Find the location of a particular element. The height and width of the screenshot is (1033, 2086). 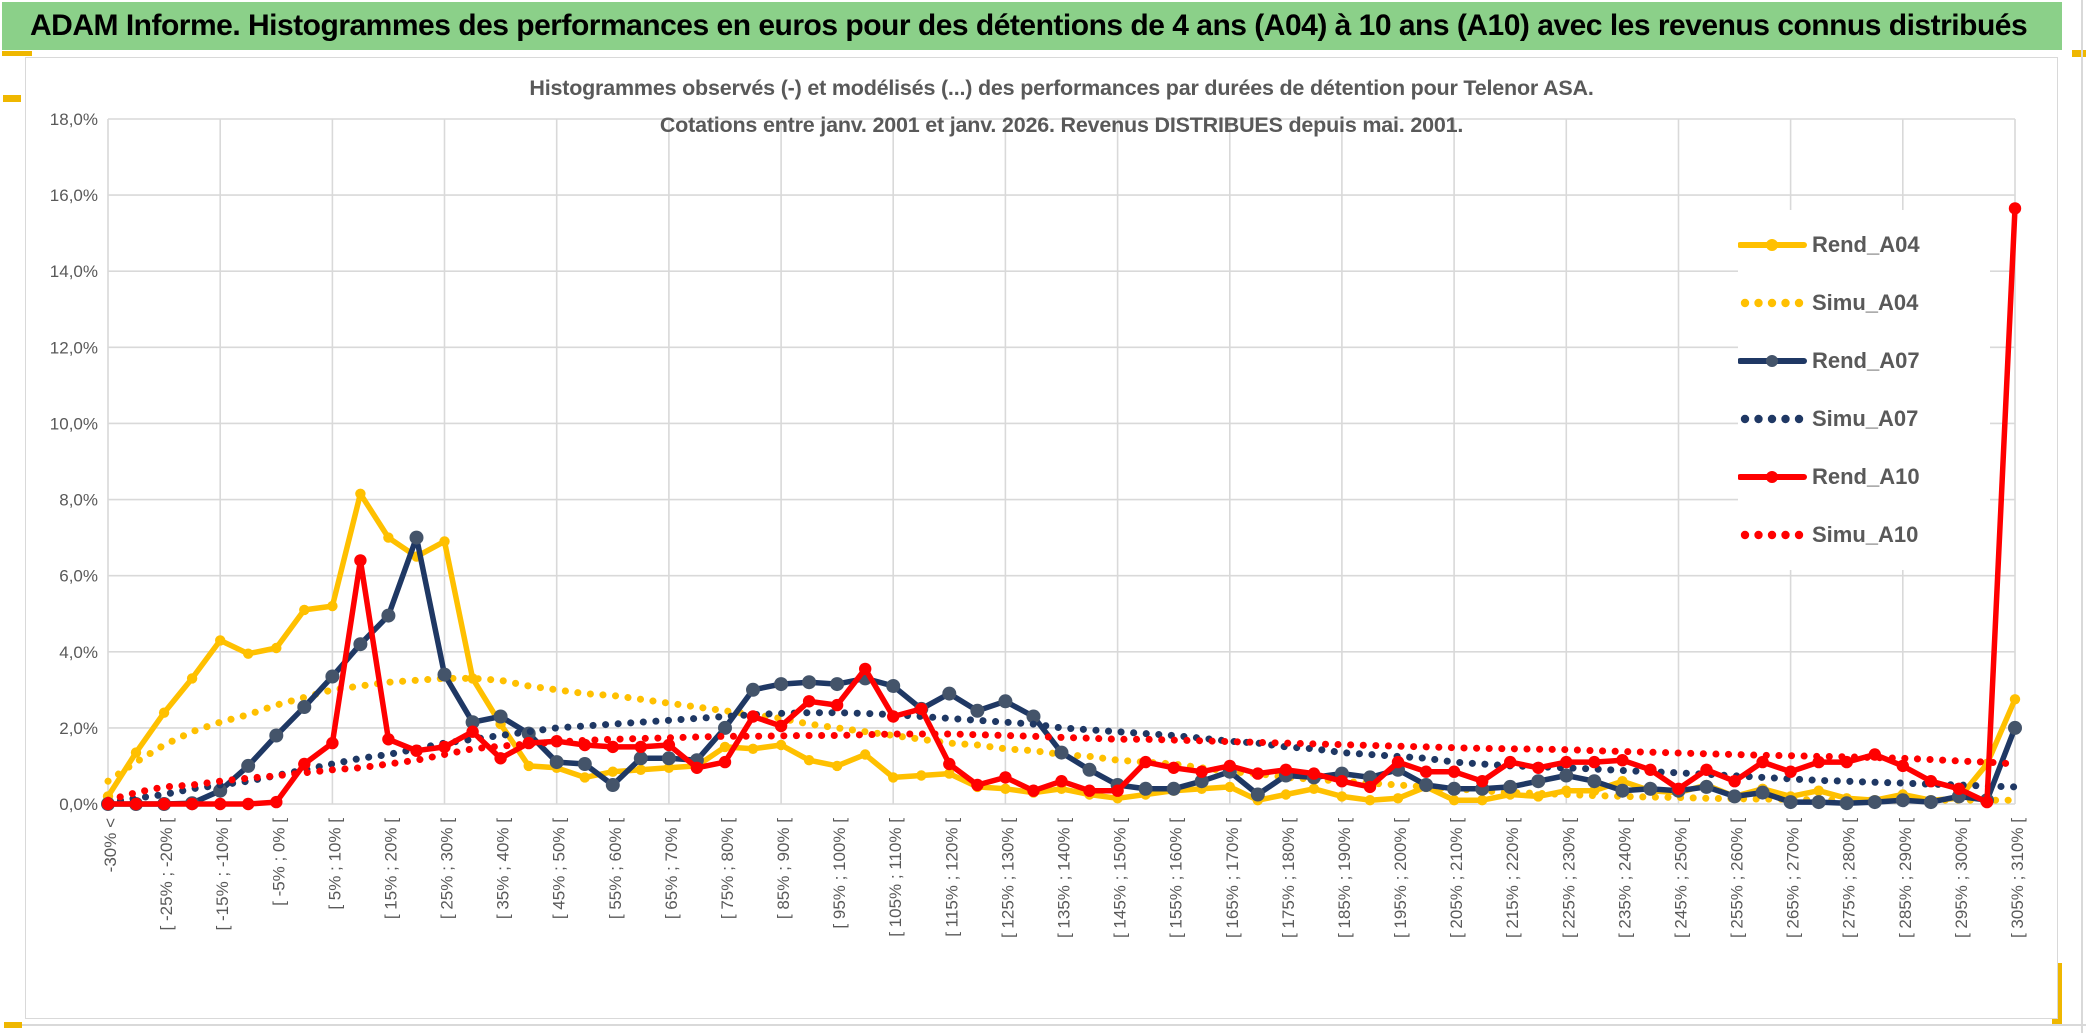

x-tick-label: [ 145% ; 150% [ is located at coordinates (1120, 878).